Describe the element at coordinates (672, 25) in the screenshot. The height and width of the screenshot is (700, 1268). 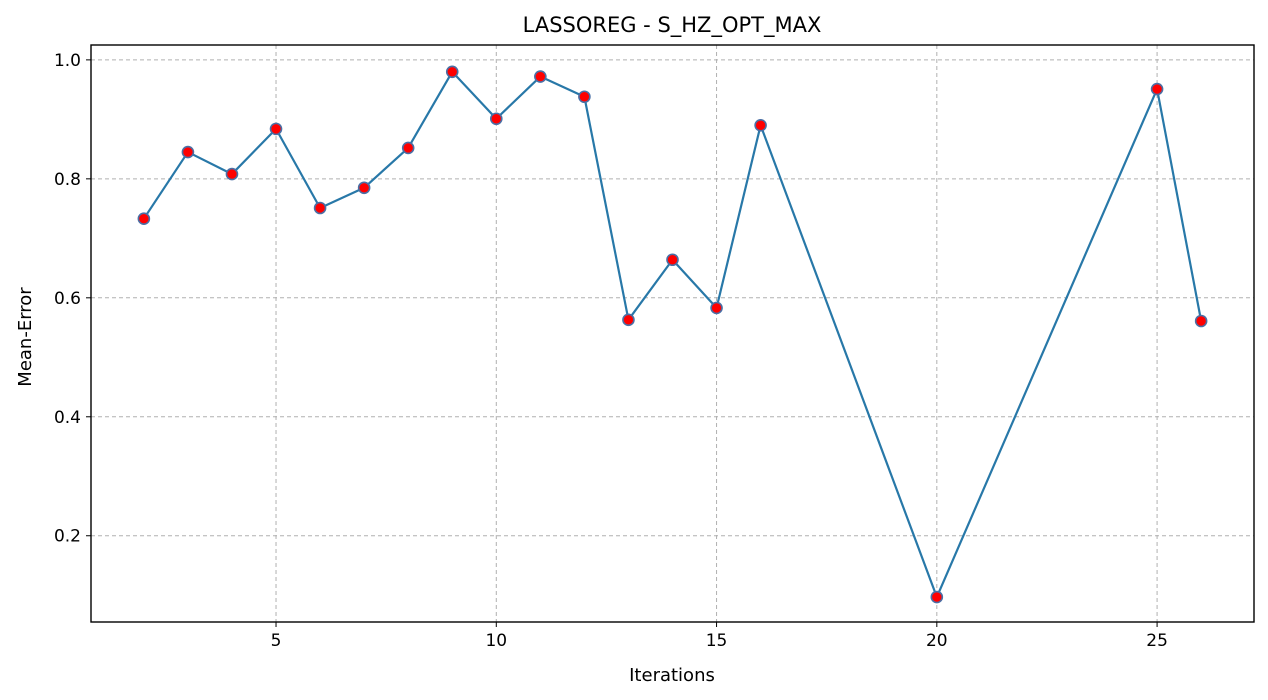
I see `chart-title: LASSOREG - S_HZ_OPT_MAX` at that location.